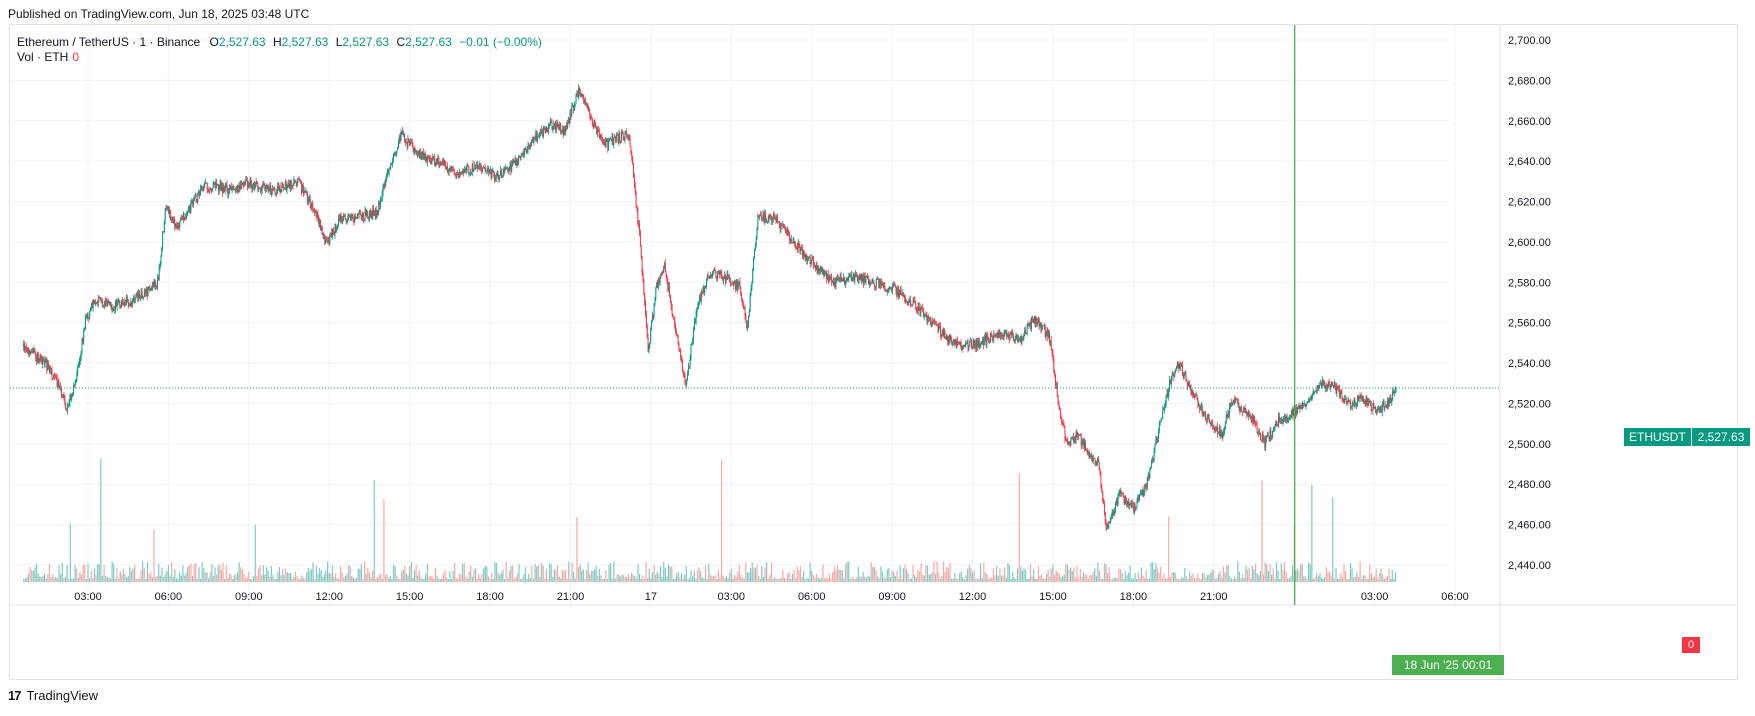  Describe the element at coordinates (1529, 485) in the screenshot. I see `price-tick-label: 2,480.00` at that location.